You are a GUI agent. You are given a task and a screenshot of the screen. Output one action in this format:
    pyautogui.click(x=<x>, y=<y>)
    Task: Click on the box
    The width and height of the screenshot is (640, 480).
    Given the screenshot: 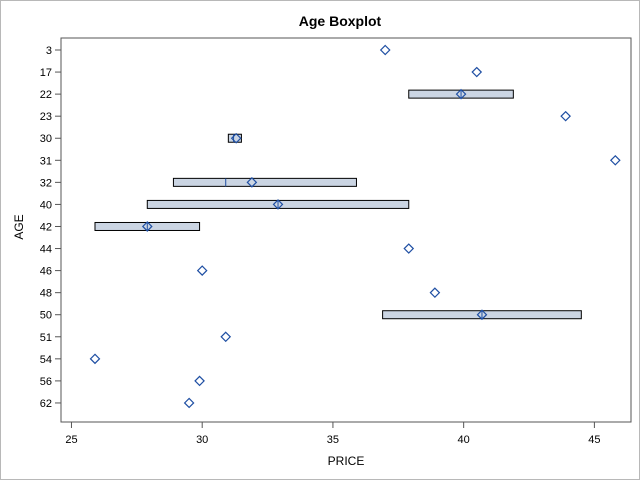 What is the action you would take?
    pyautogui.click(x=264, y=182)
    